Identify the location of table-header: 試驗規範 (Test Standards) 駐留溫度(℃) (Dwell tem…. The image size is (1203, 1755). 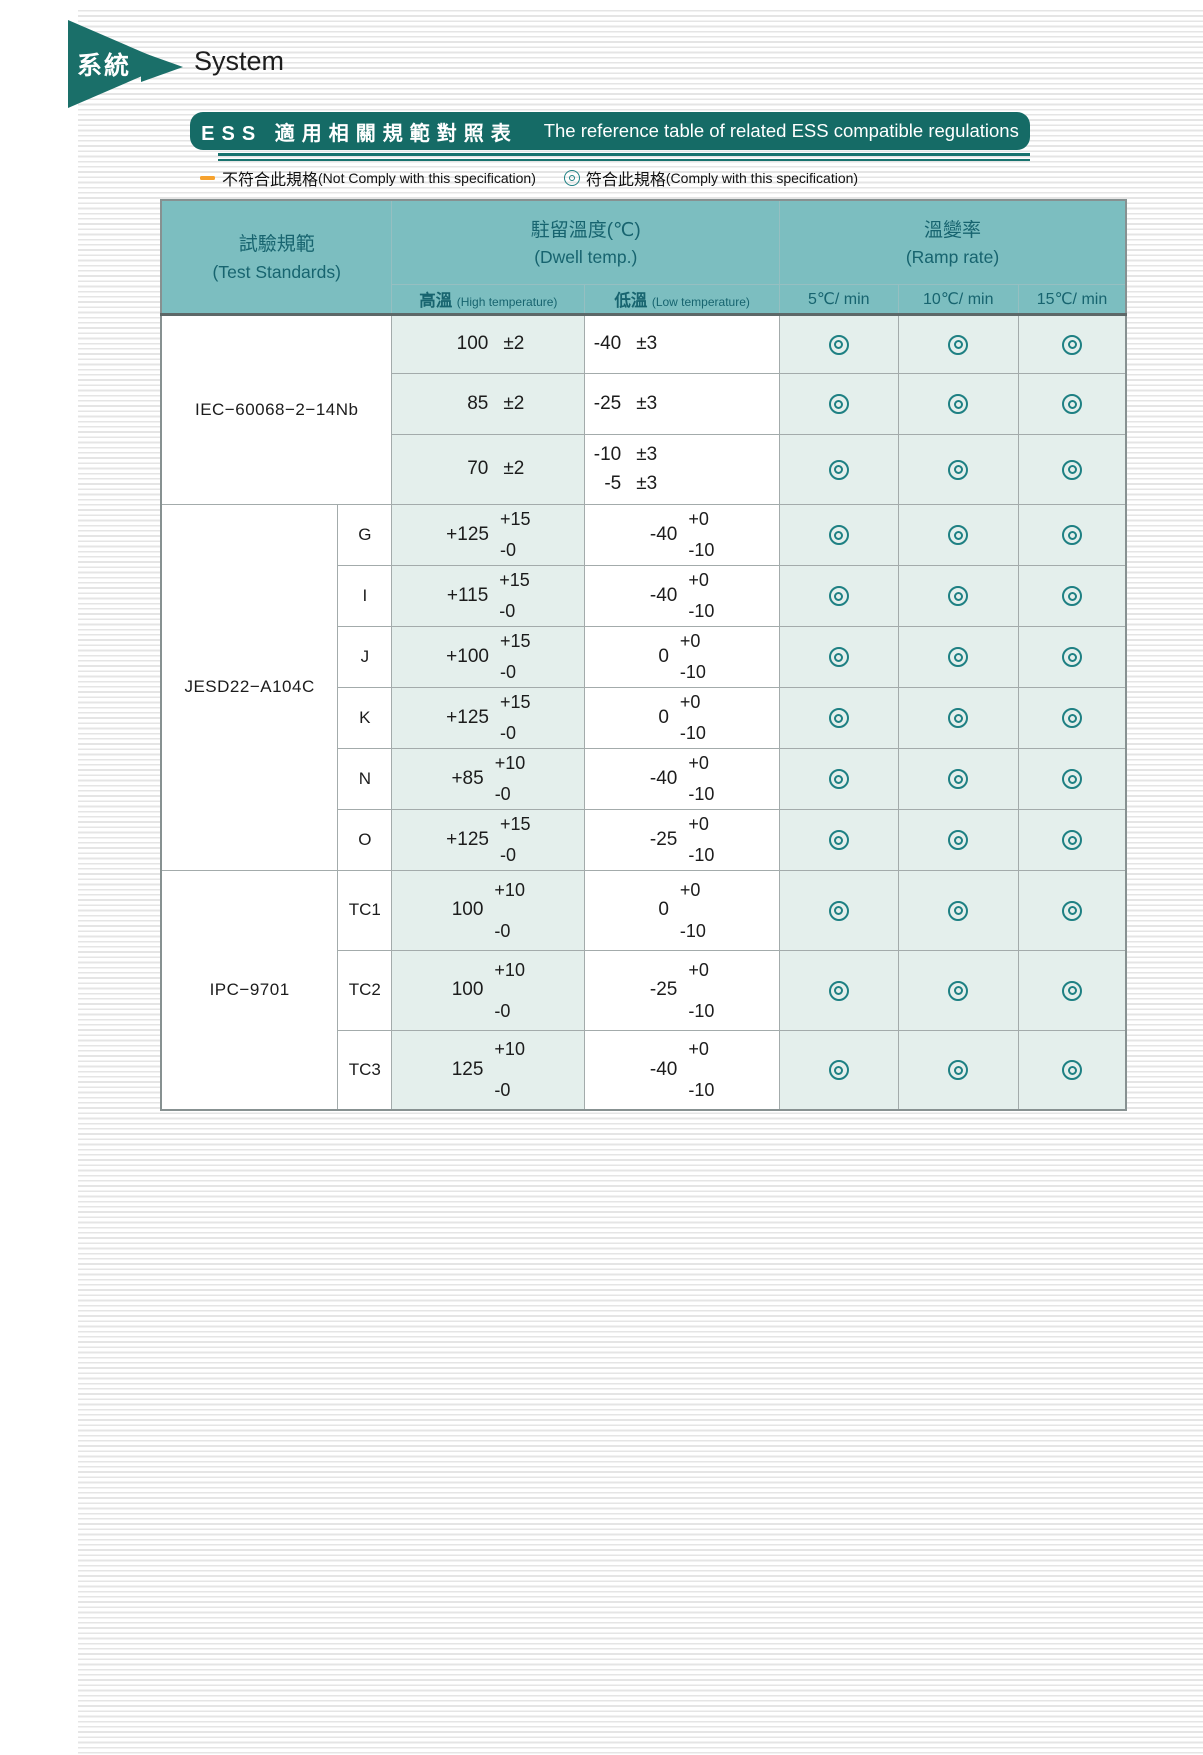
(643, 257).